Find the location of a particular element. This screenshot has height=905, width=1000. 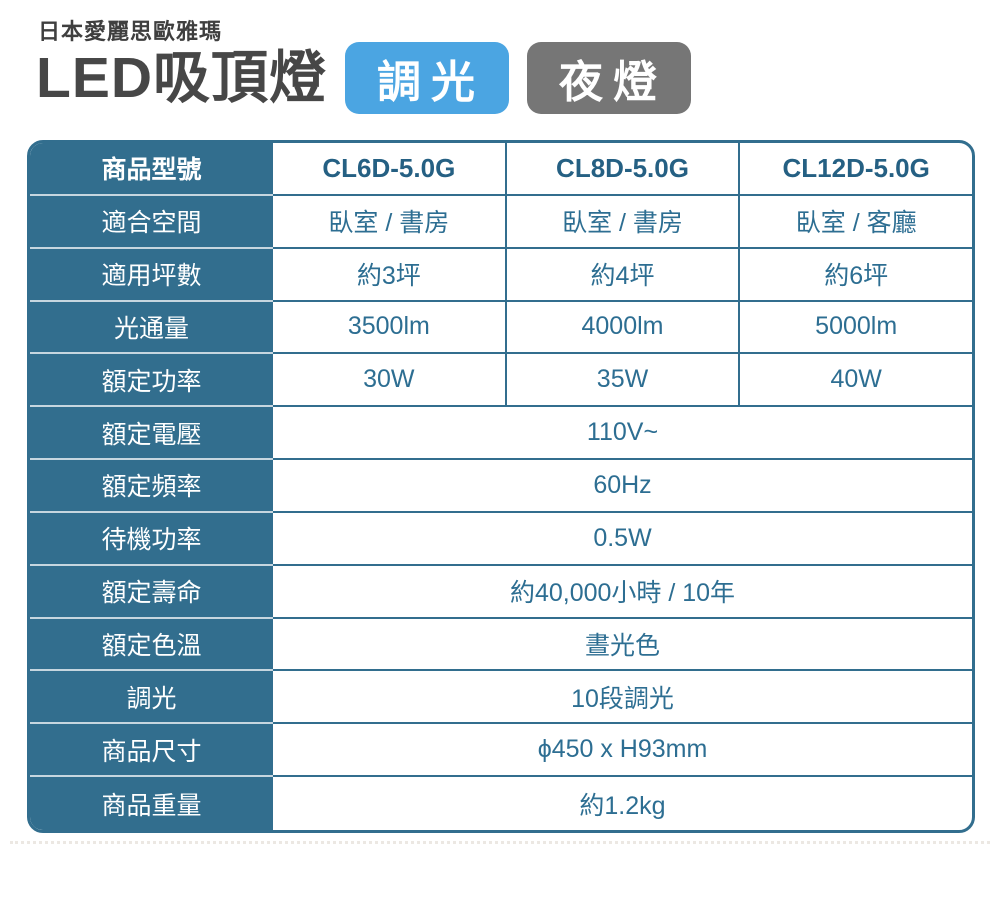

table-row-standby: 待機功率 0.5W is located at coordinates (501, 539).